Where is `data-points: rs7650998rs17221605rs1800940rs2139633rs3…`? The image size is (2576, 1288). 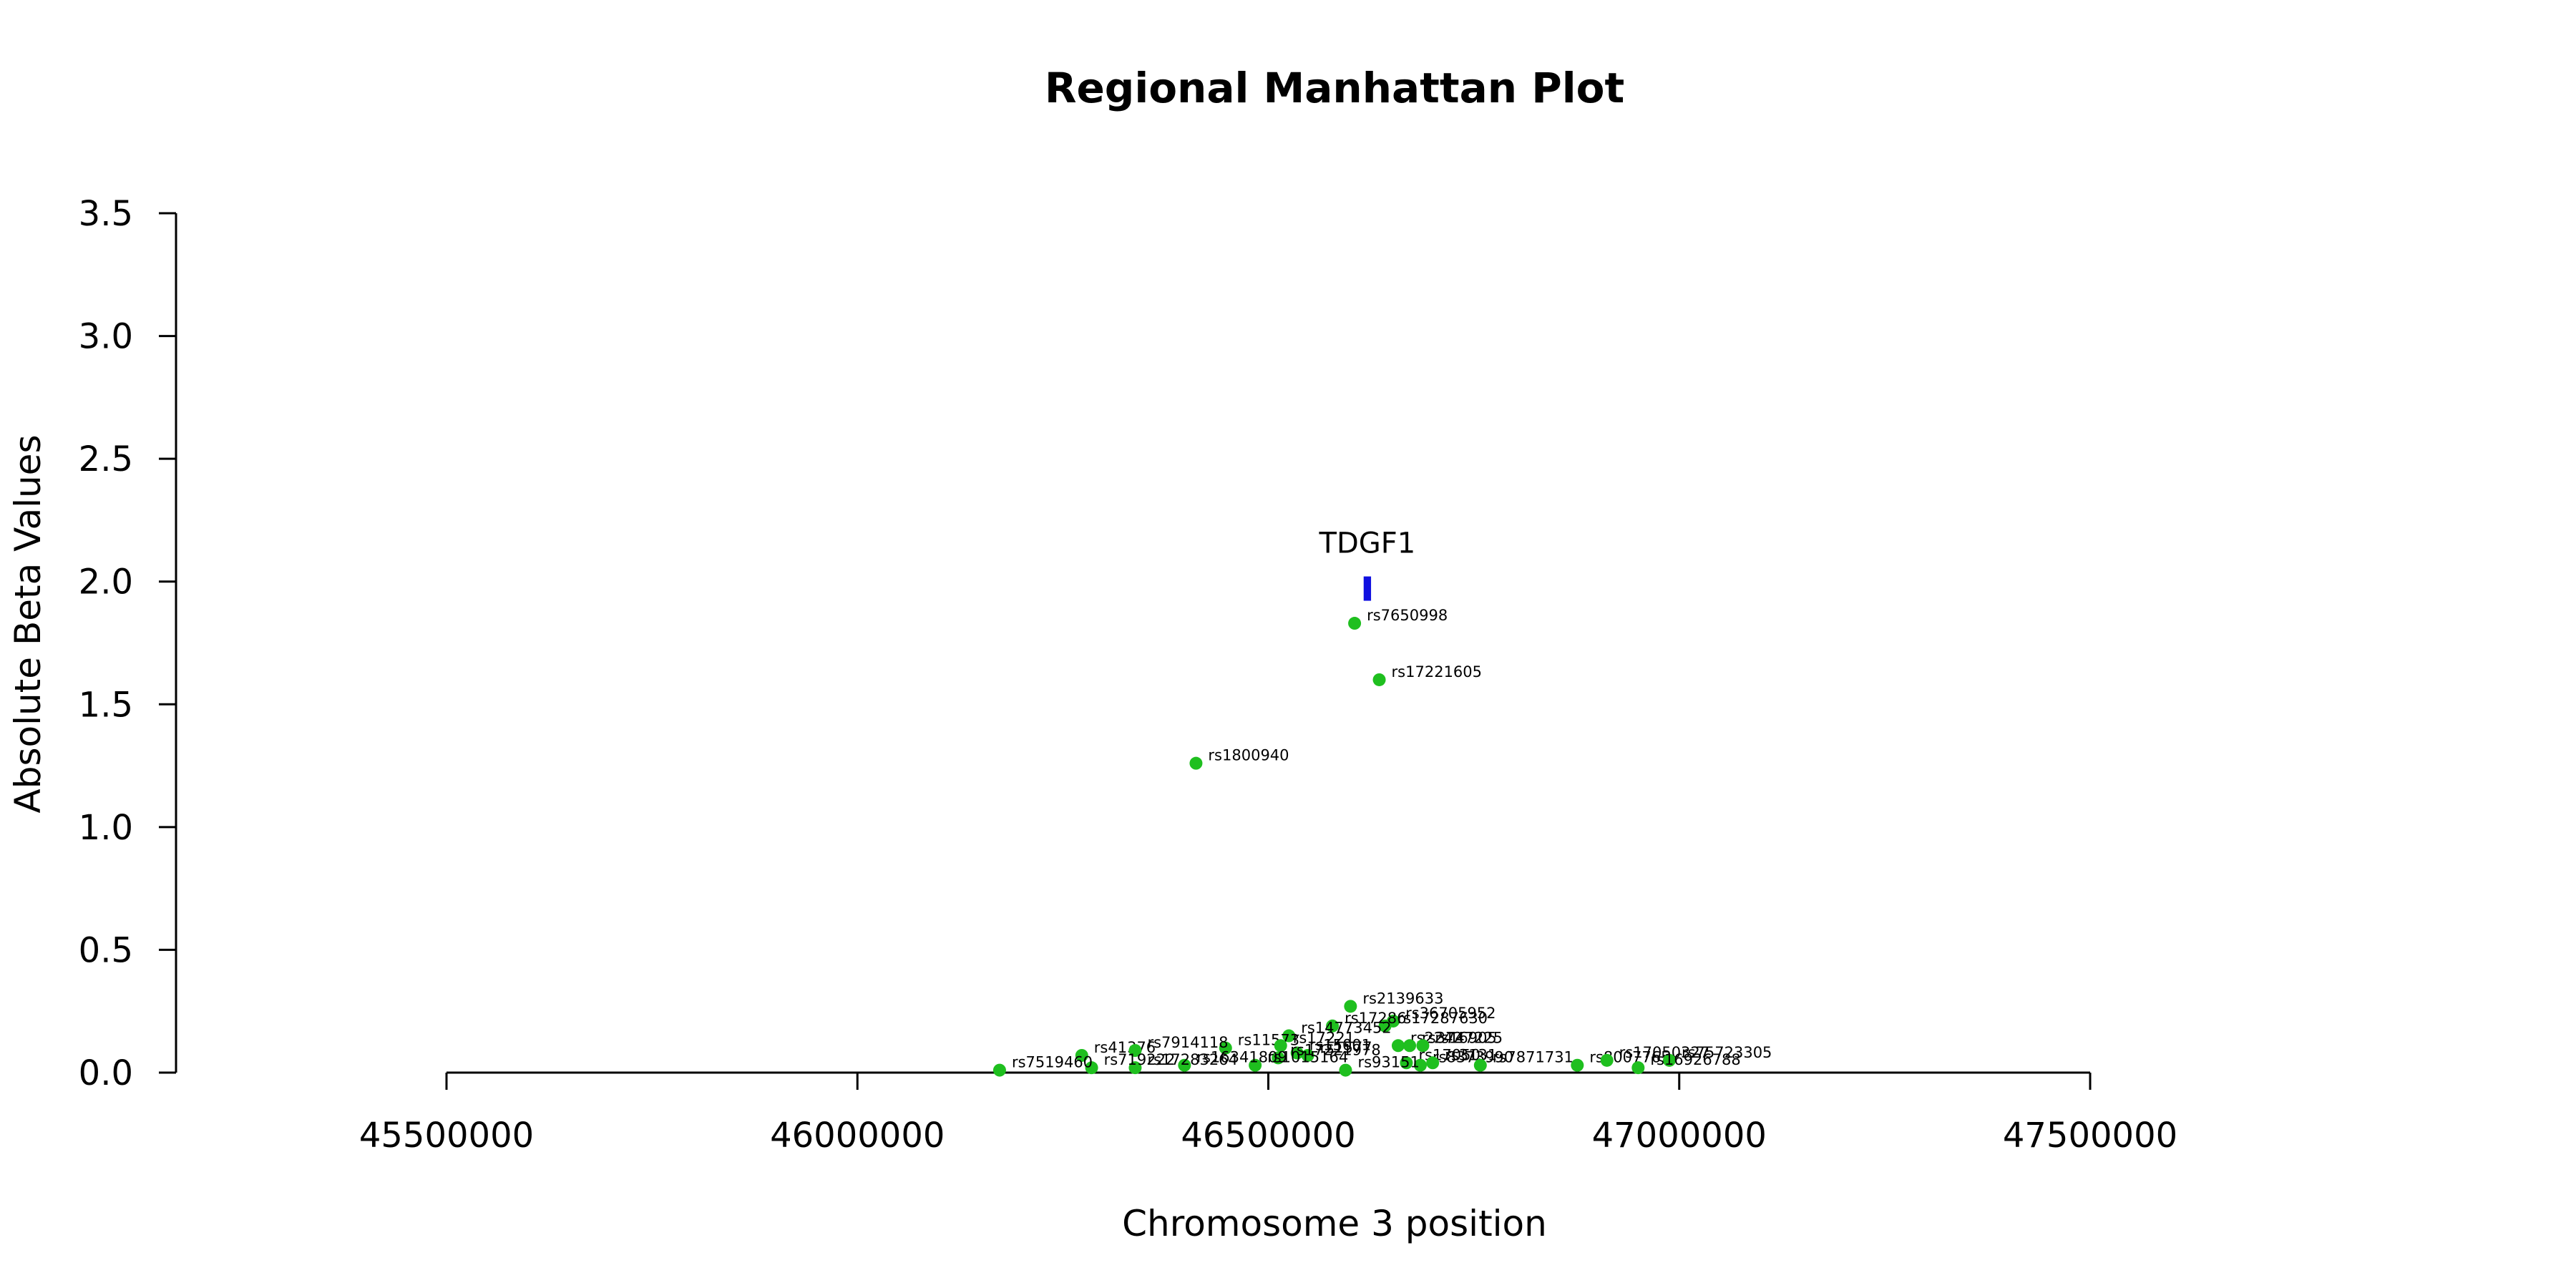 data-points: rs7650998rs17221605rs1800940rs2139633rs3… is located at coordinates (1382, 842).